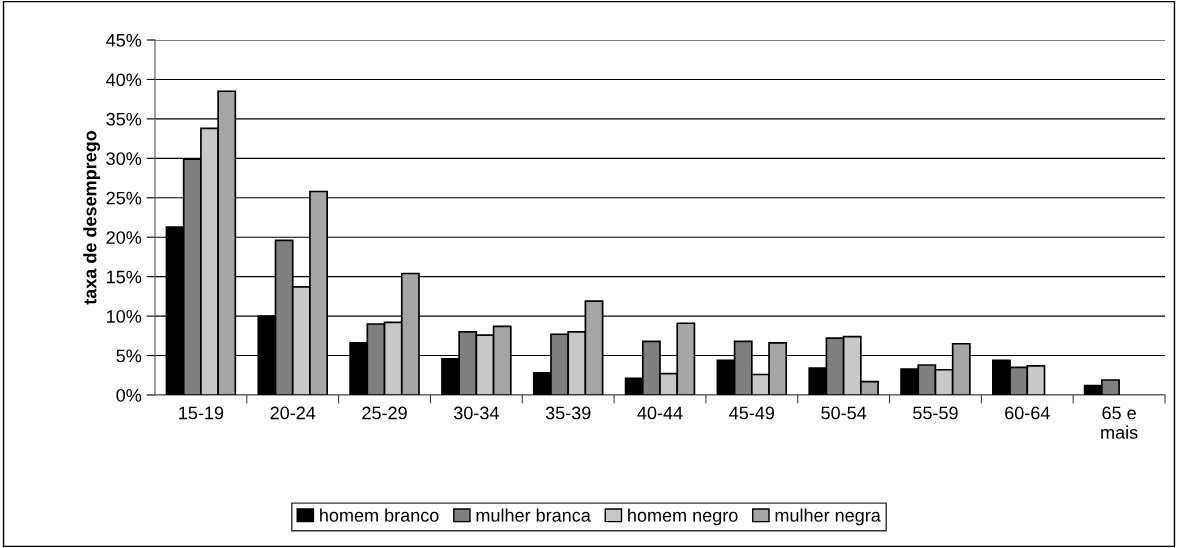 Image resolution: width=1178 pixels, height=548 pixels. Describe the element at coordinates (92, 217) in the screenshot. I see `y-axis-title: taxa de desemprego` at that location.